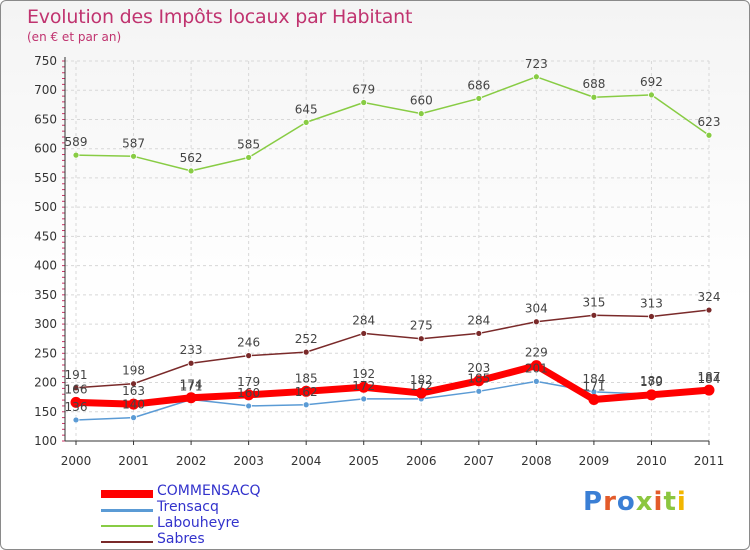 The width and height of the screenshot is (750, 550). I want to click on legend-item: COMMENSACQ, so click(261, 492).